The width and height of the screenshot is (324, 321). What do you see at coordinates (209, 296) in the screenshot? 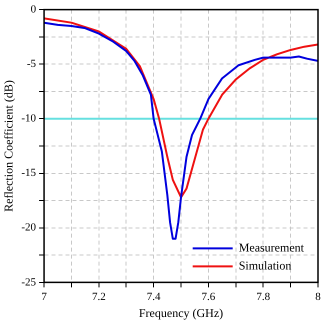
I see `x-tick-label: 7.6` at bounding box center [209, 296].